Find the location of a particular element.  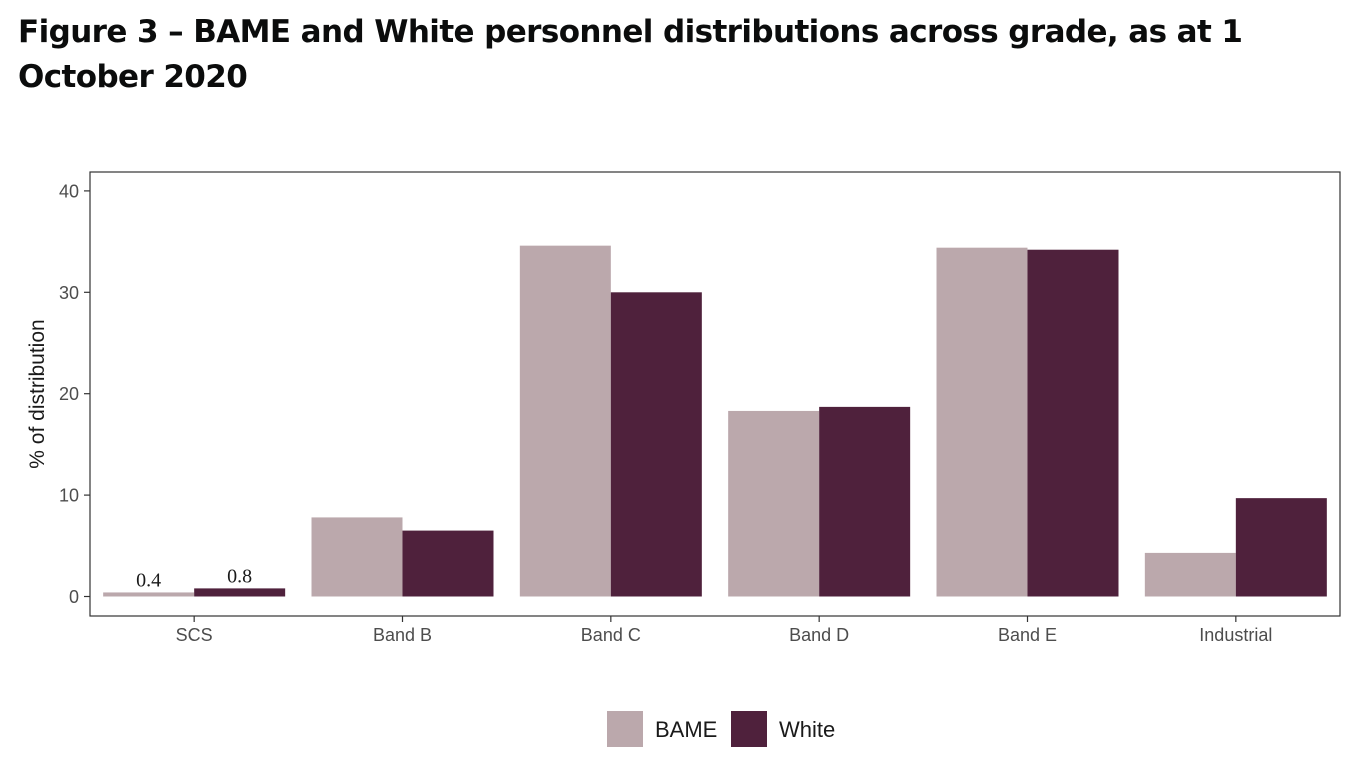

x-tick-label: SCS is located at coordinates (194, 635).